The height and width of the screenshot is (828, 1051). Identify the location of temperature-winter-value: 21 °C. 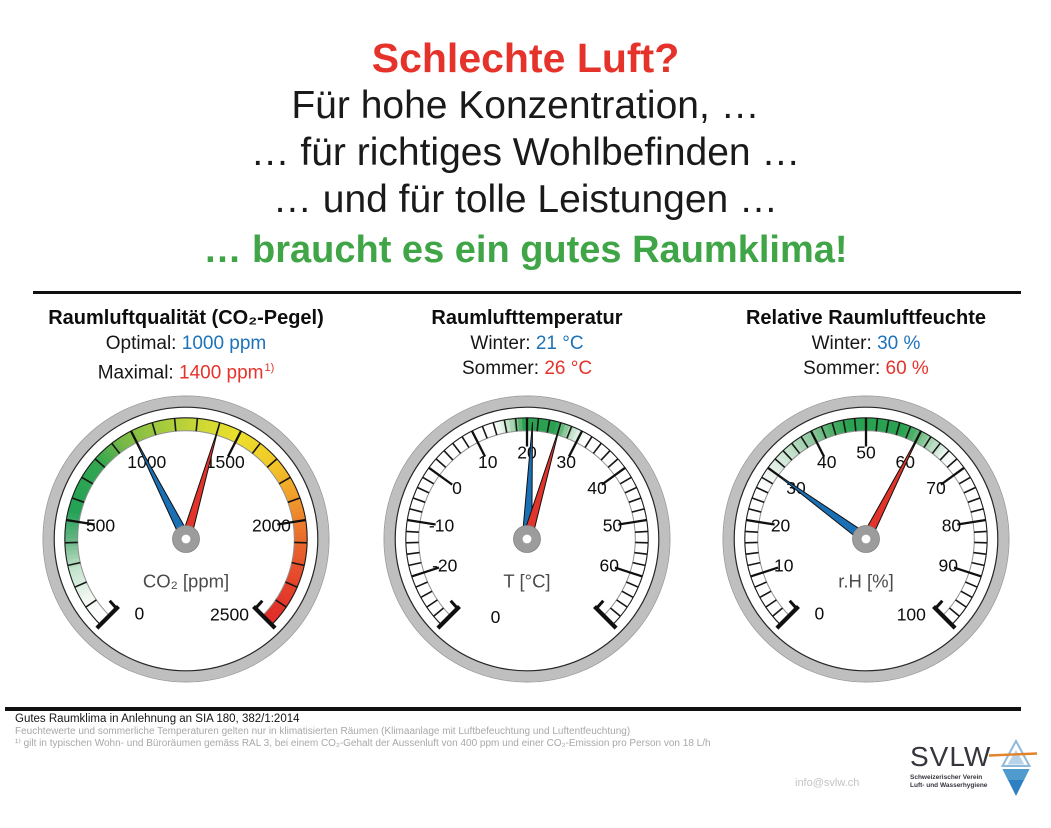
(559, 343).